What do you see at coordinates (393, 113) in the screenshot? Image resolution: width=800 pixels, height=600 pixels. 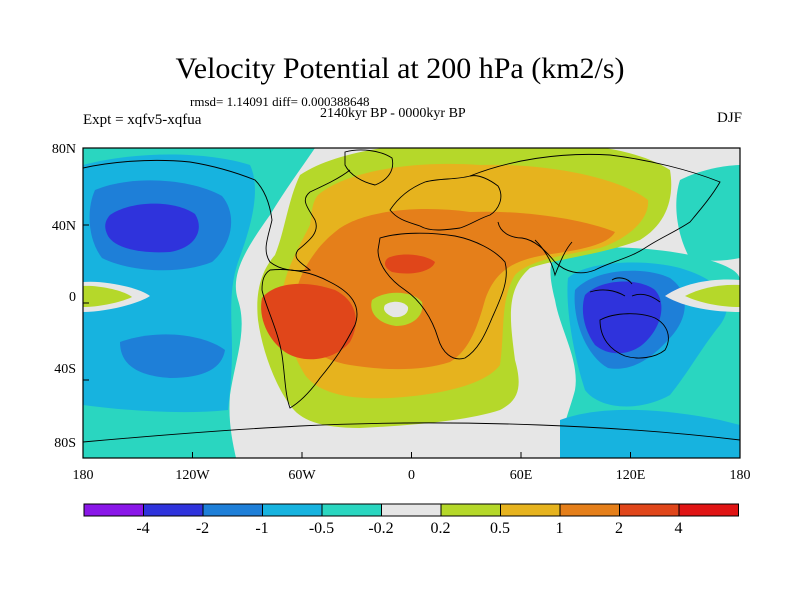 I see `period-label: 2140kyr BP - 0000kyr BP` at bounding box center [393, 113].